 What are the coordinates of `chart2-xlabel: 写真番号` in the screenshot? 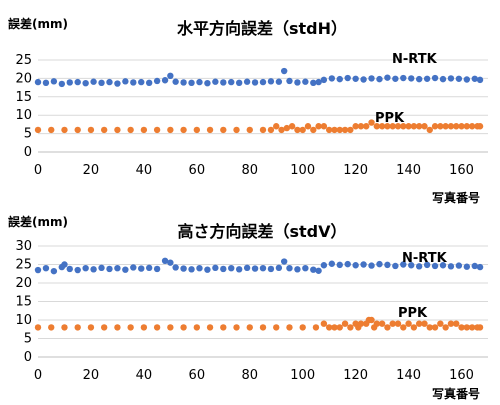 It's located at (456, 393).